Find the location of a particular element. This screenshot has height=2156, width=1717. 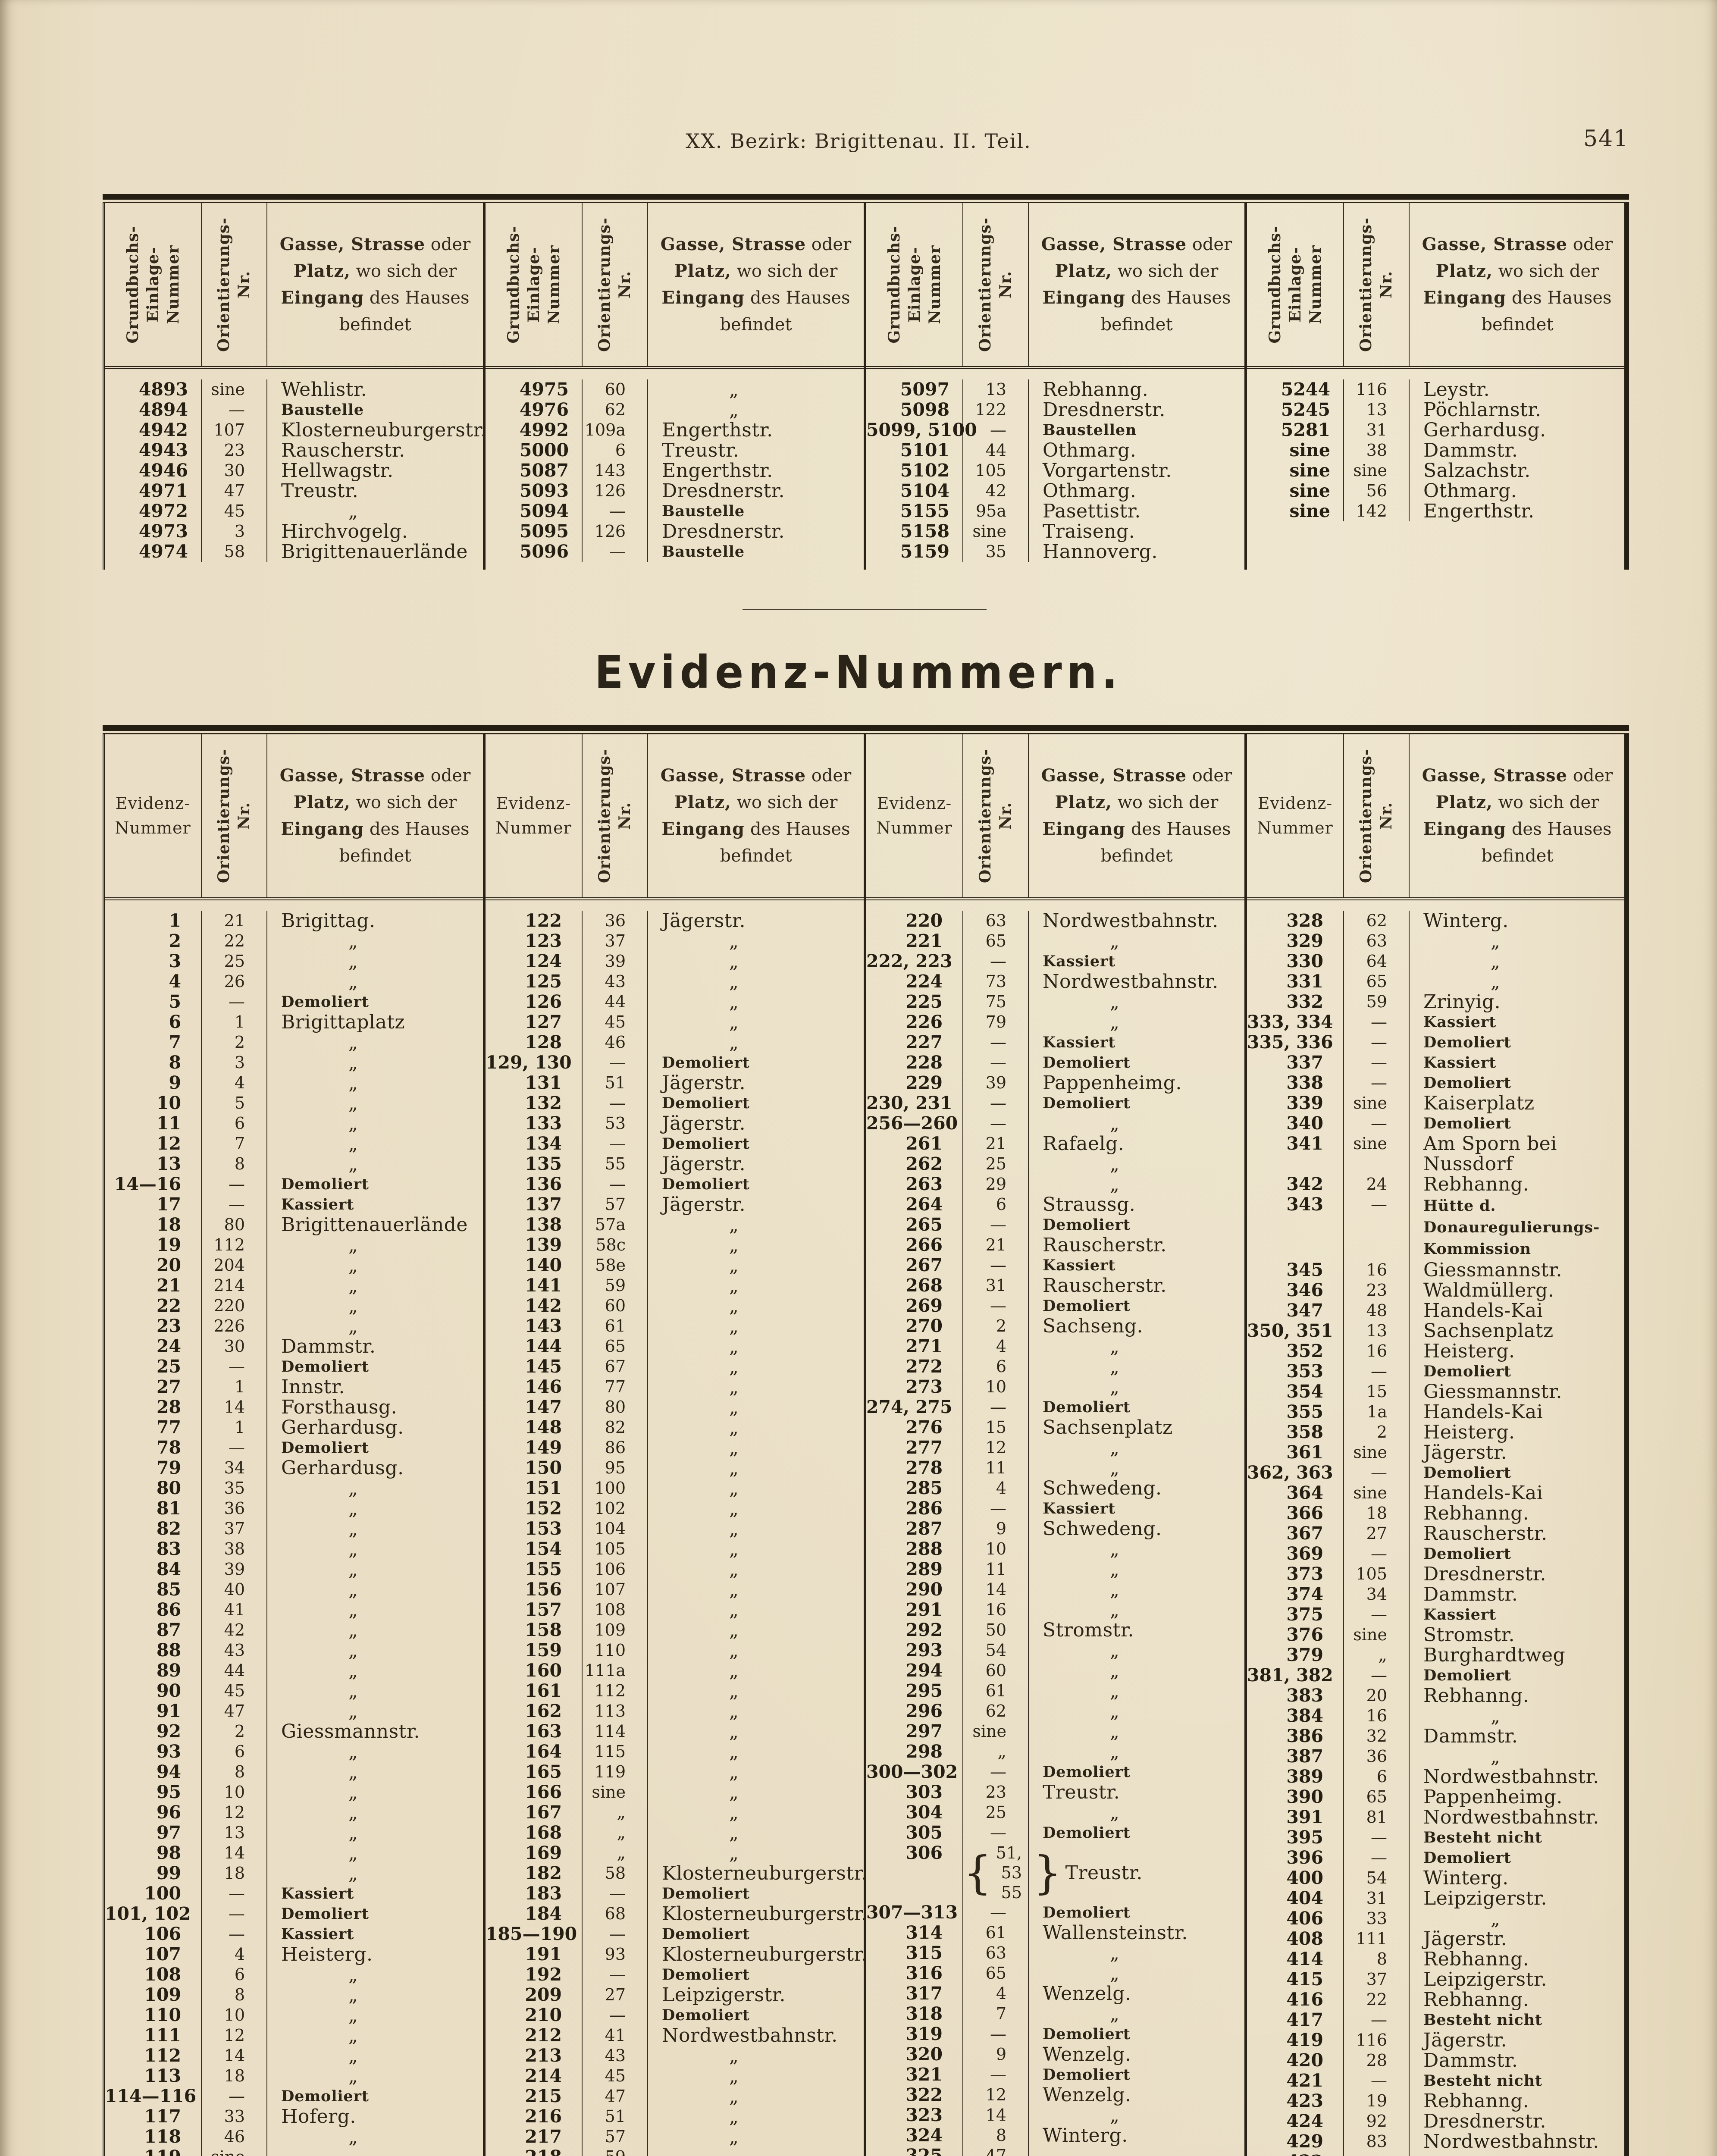

table-row: 129, 130— Demoliert is located at coordinates (675, 1063).